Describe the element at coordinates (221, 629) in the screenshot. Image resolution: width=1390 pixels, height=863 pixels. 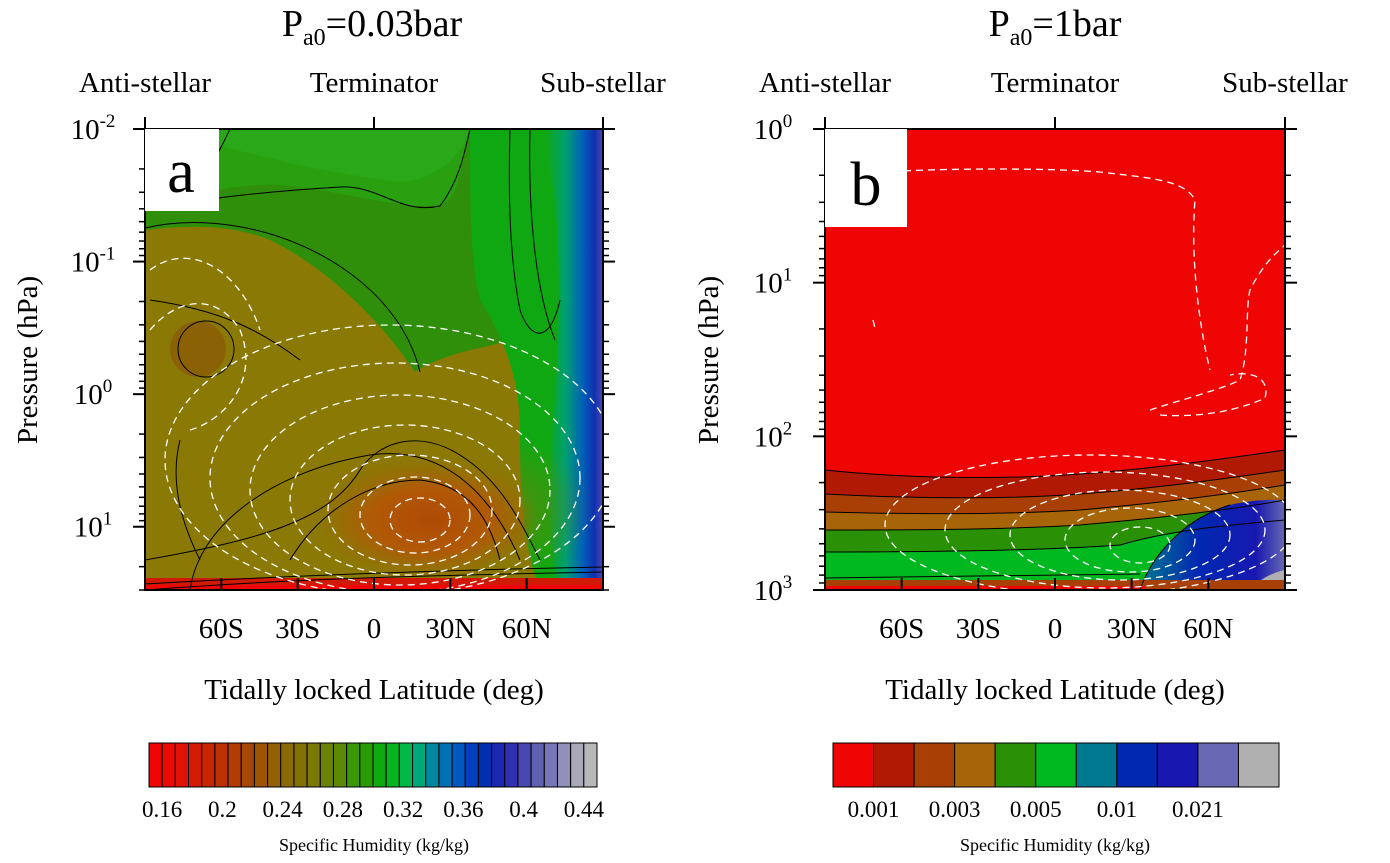
I see `panel-a-xtick-label-0: 60S` at that location.